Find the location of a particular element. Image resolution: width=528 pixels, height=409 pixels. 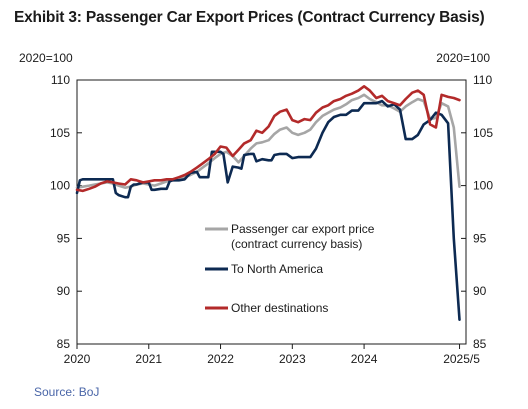

y-tick-label-right: 90 is located at coordinates (480, 291).